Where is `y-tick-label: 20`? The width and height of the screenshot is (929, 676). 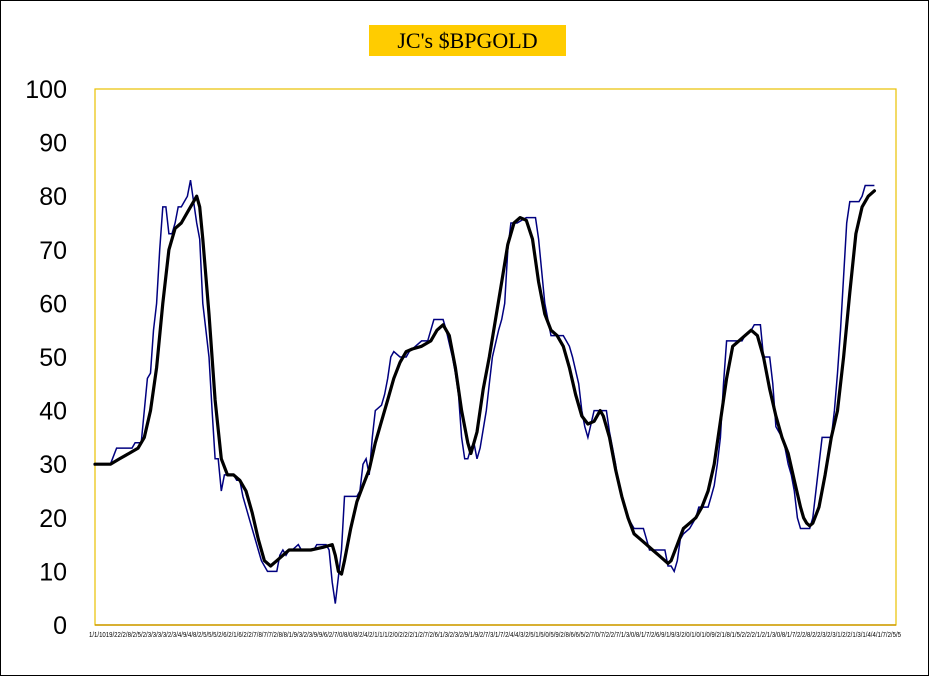
y-tick-label: 20 is located at coordinates (53, 519).